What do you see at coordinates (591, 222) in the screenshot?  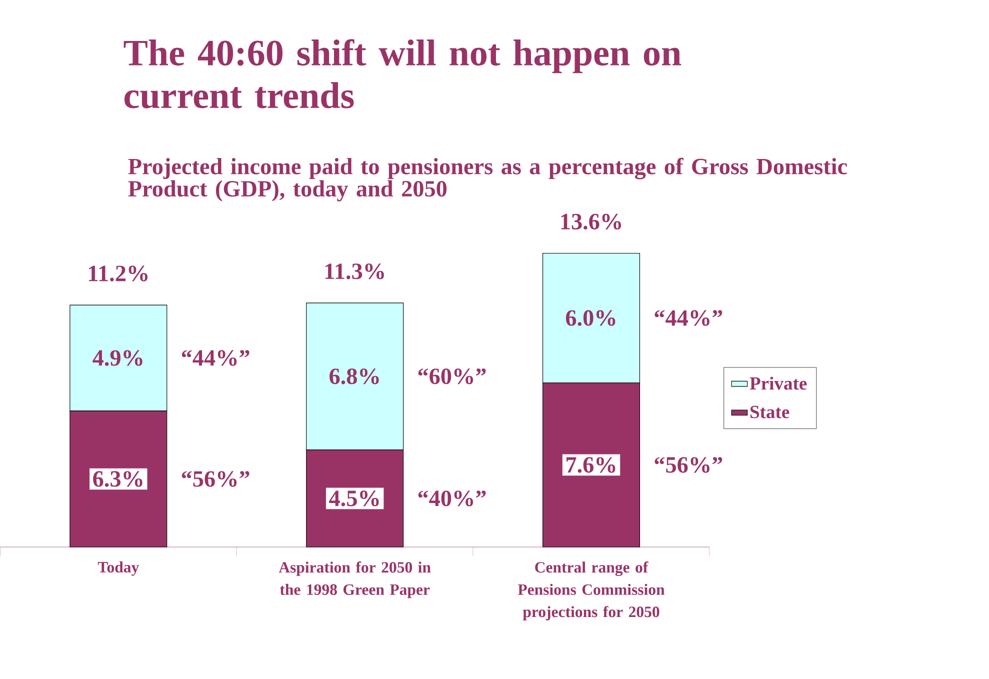 I see `total-label: 13.6%` at bounding box center [591, 222].